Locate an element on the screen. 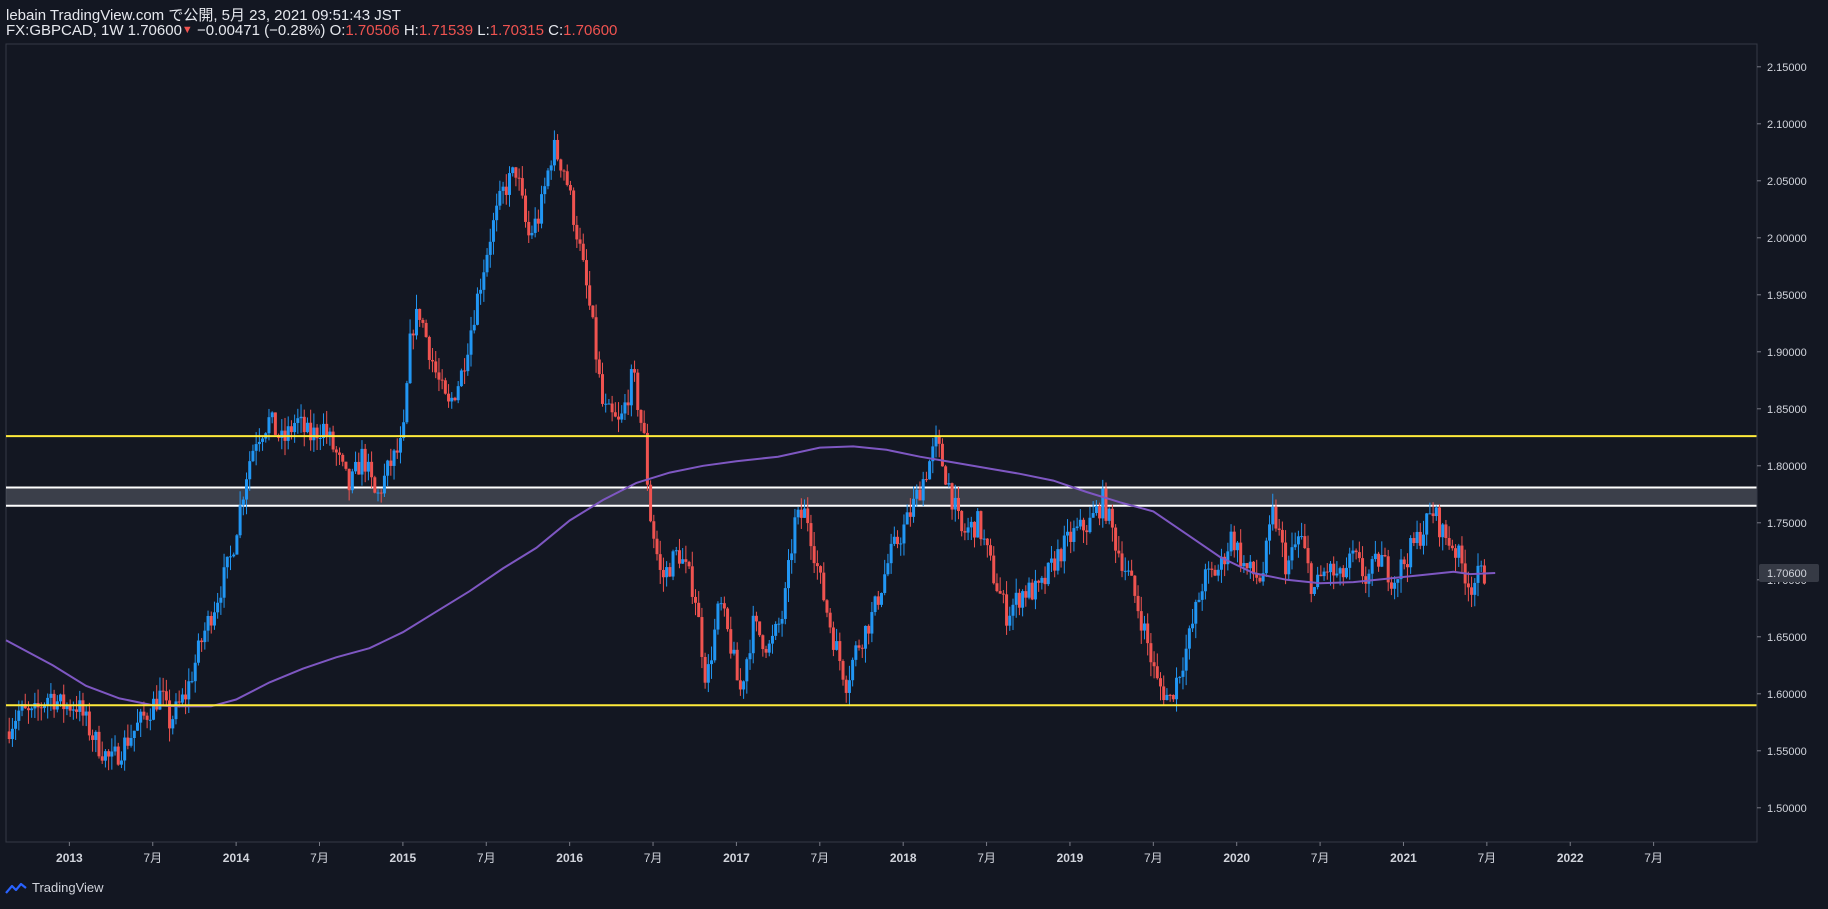  time-tick-label: 2021 is located at coordinates (1403, 858).